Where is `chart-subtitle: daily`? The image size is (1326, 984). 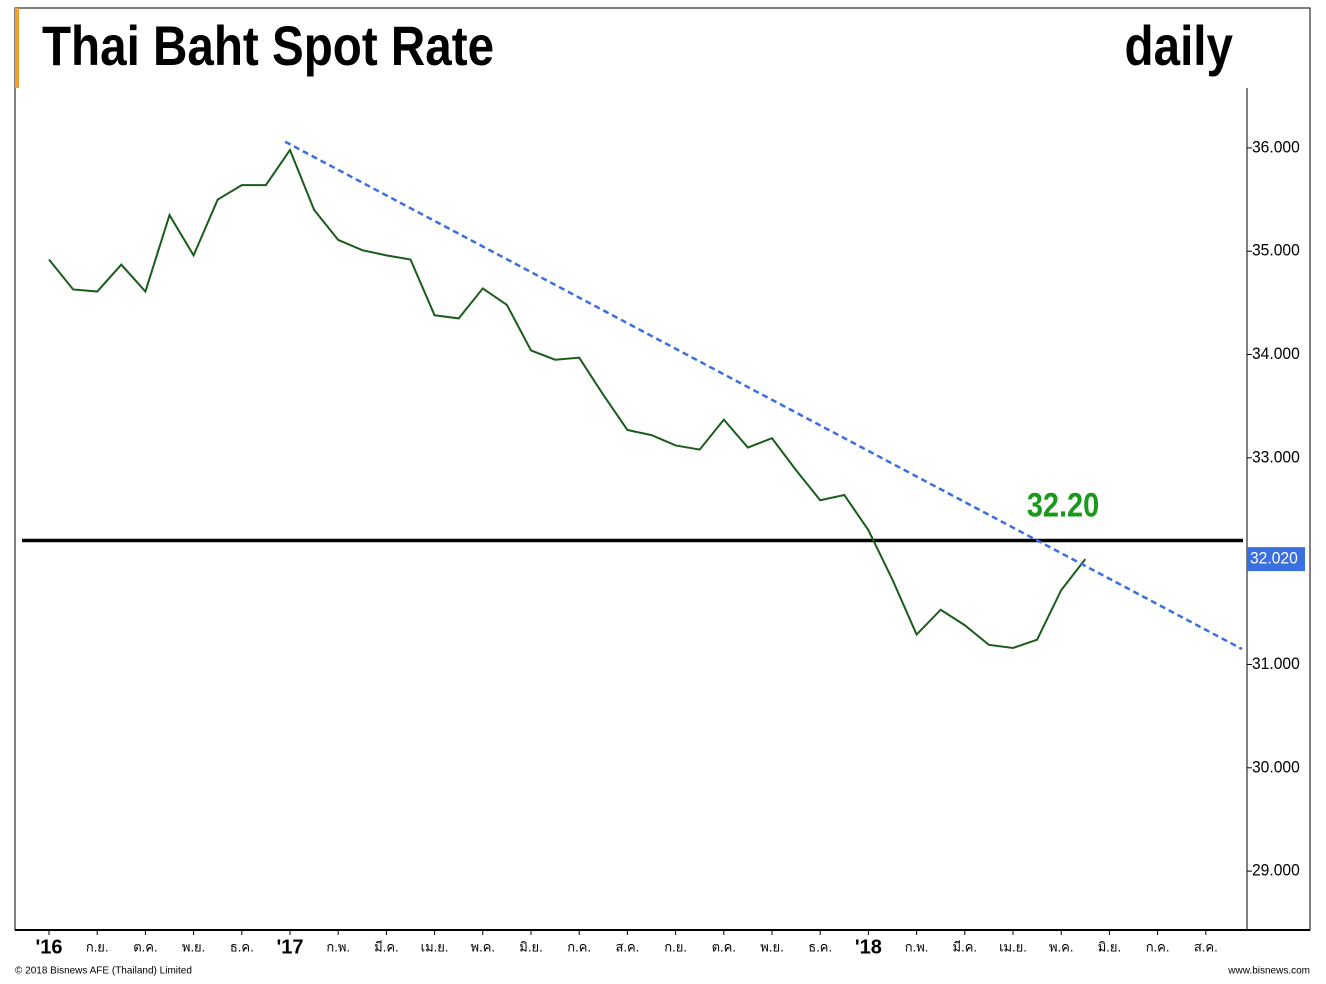 chart-subtitle: daily is located at coordinates (1179, 46).